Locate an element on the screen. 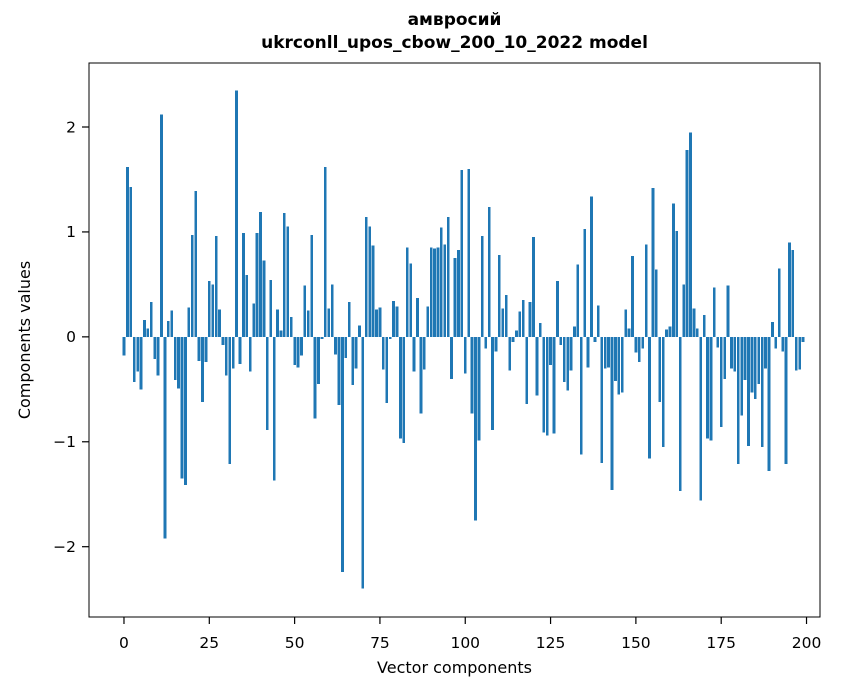 Image resolution: width=847 pixels, height=696 pixels. chart-title: амвросий is located at coordinates (455, 20).